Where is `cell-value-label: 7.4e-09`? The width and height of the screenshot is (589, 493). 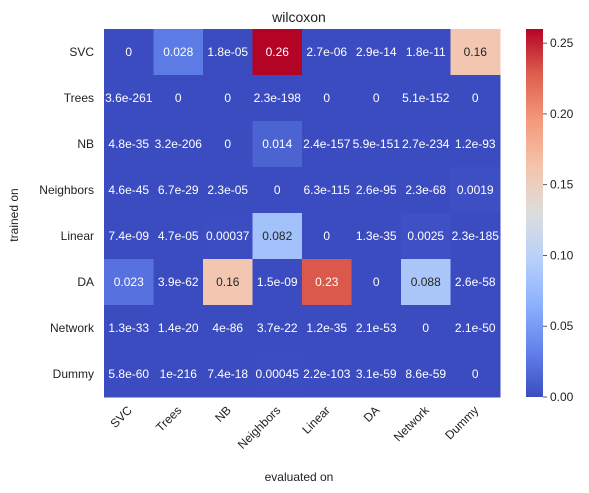 cell-value-label: 7.4e-09 is located at coordinates (128, 236).